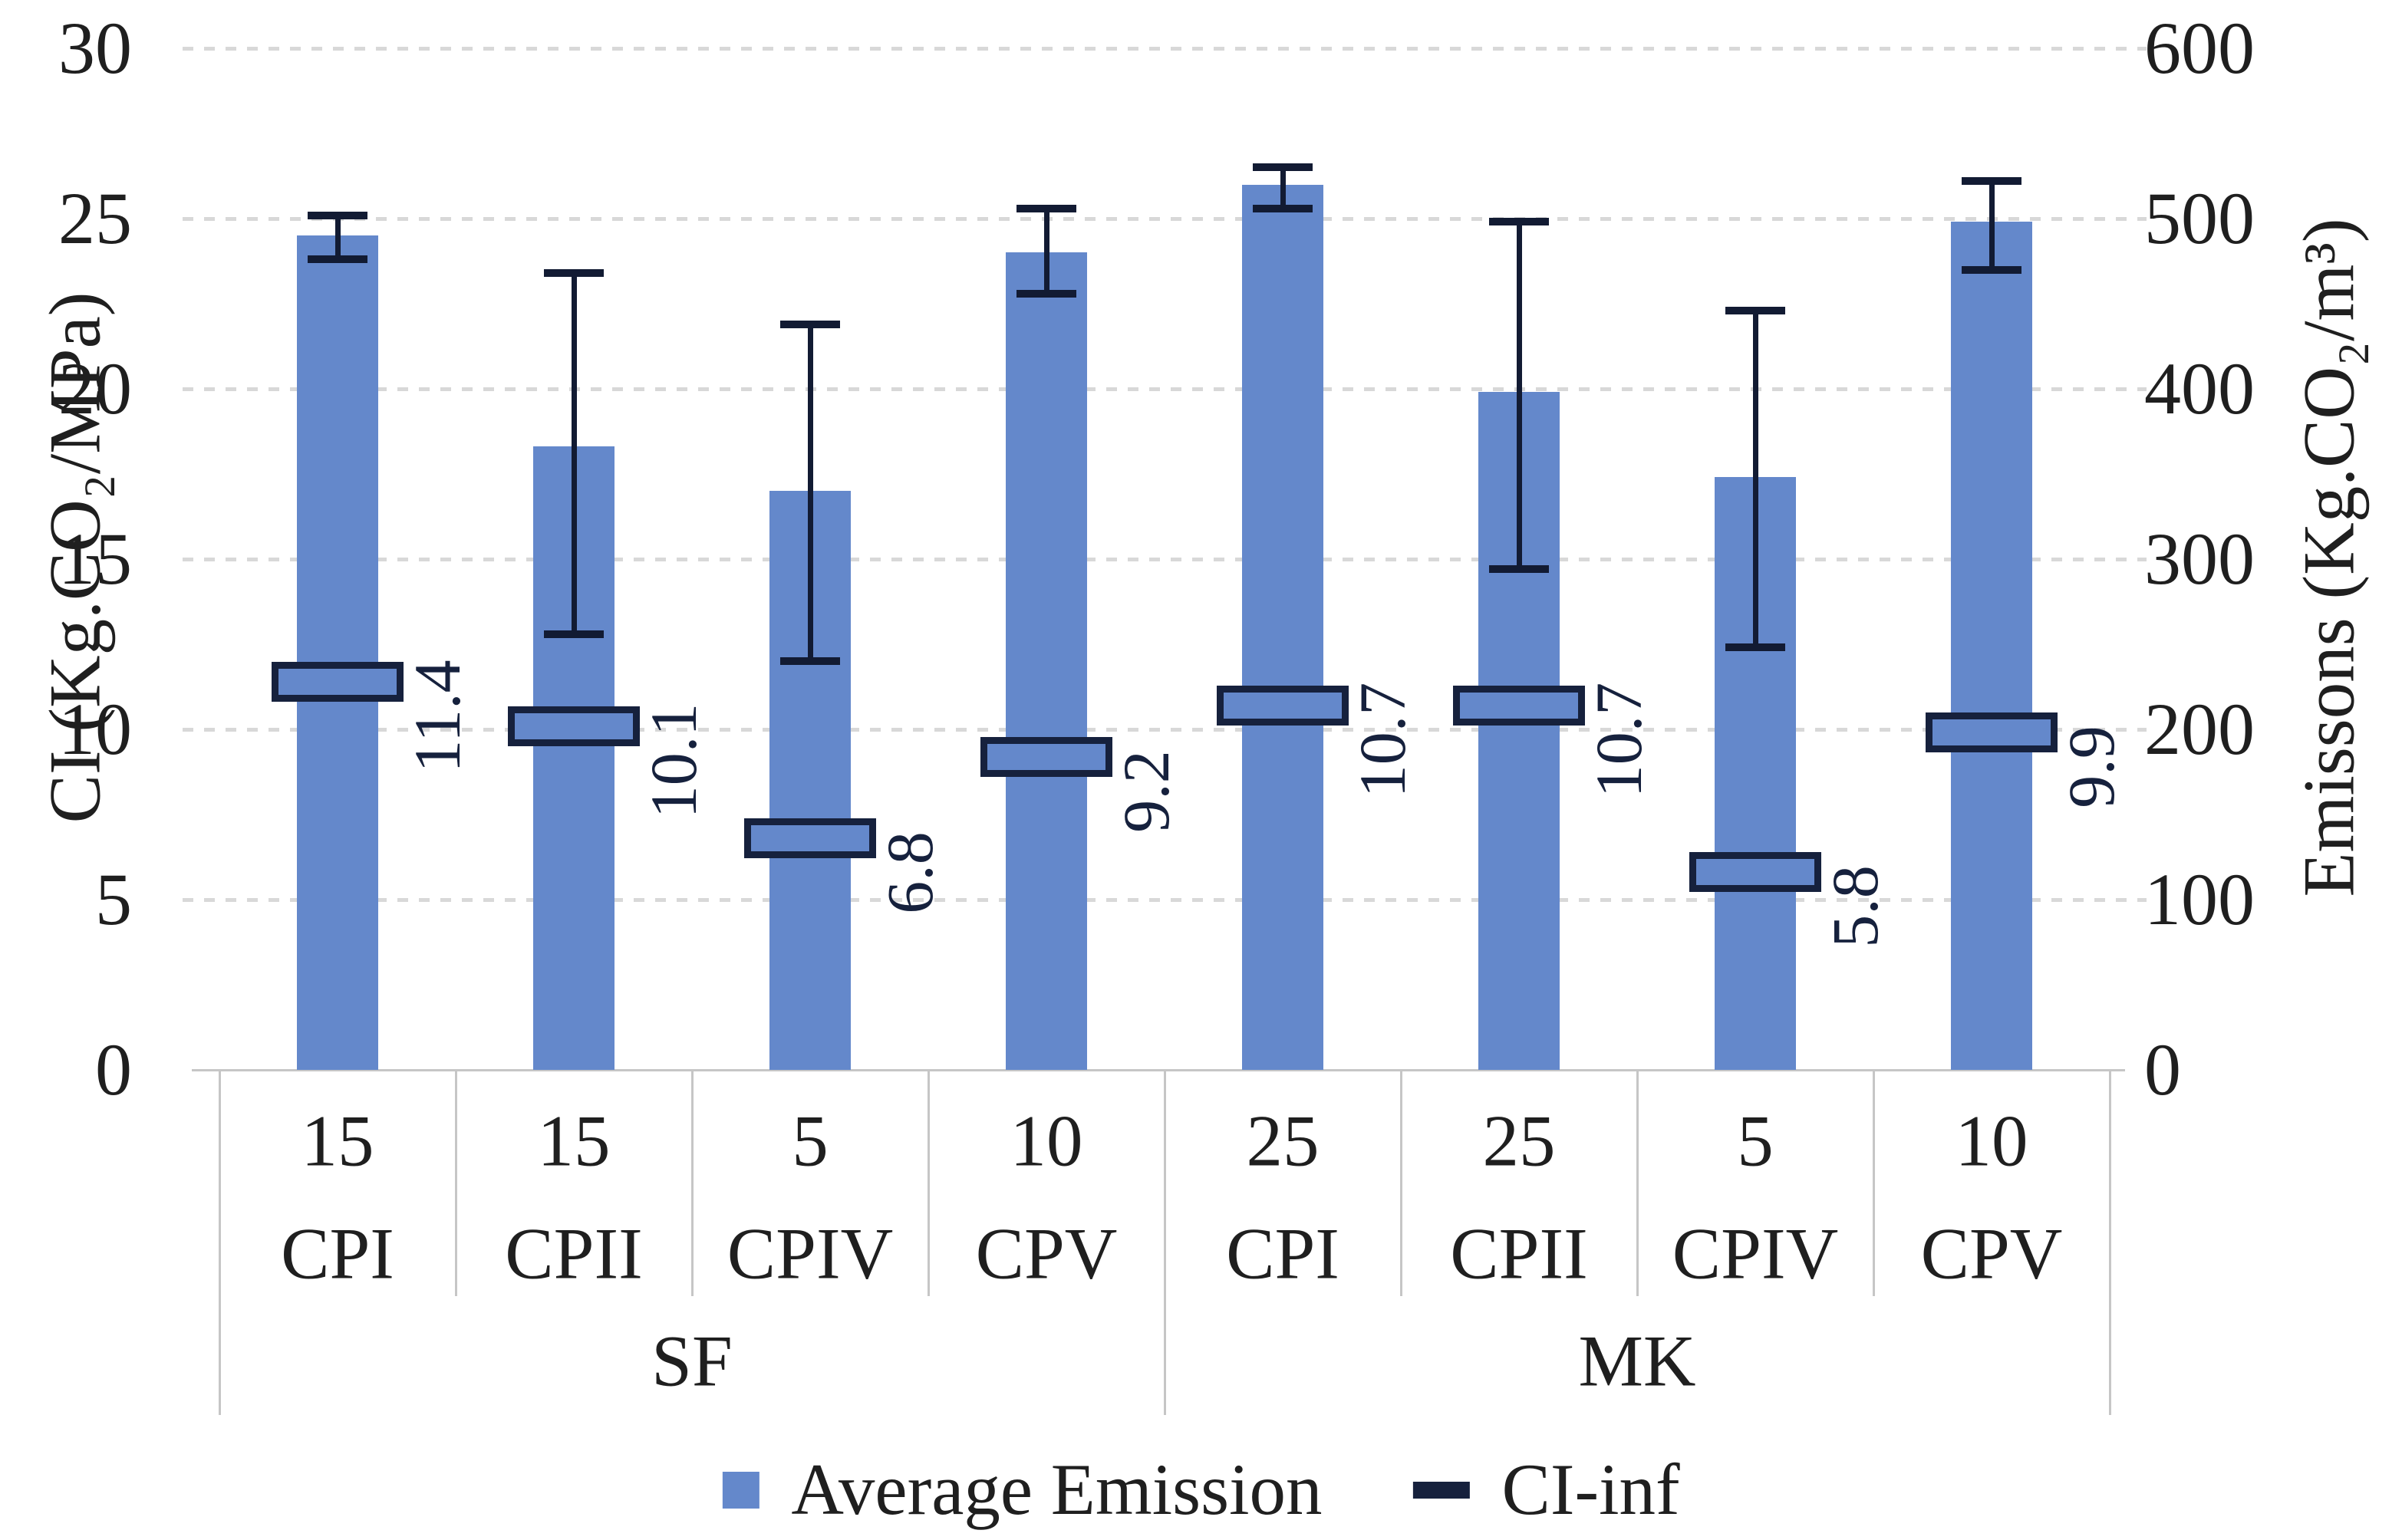 This screenshot has width=2402, height=1540. What do you see at coordinates (574, 453) in the screenshot?
I see `error-bar-SF-CPII` at bounding box center [574, 453].